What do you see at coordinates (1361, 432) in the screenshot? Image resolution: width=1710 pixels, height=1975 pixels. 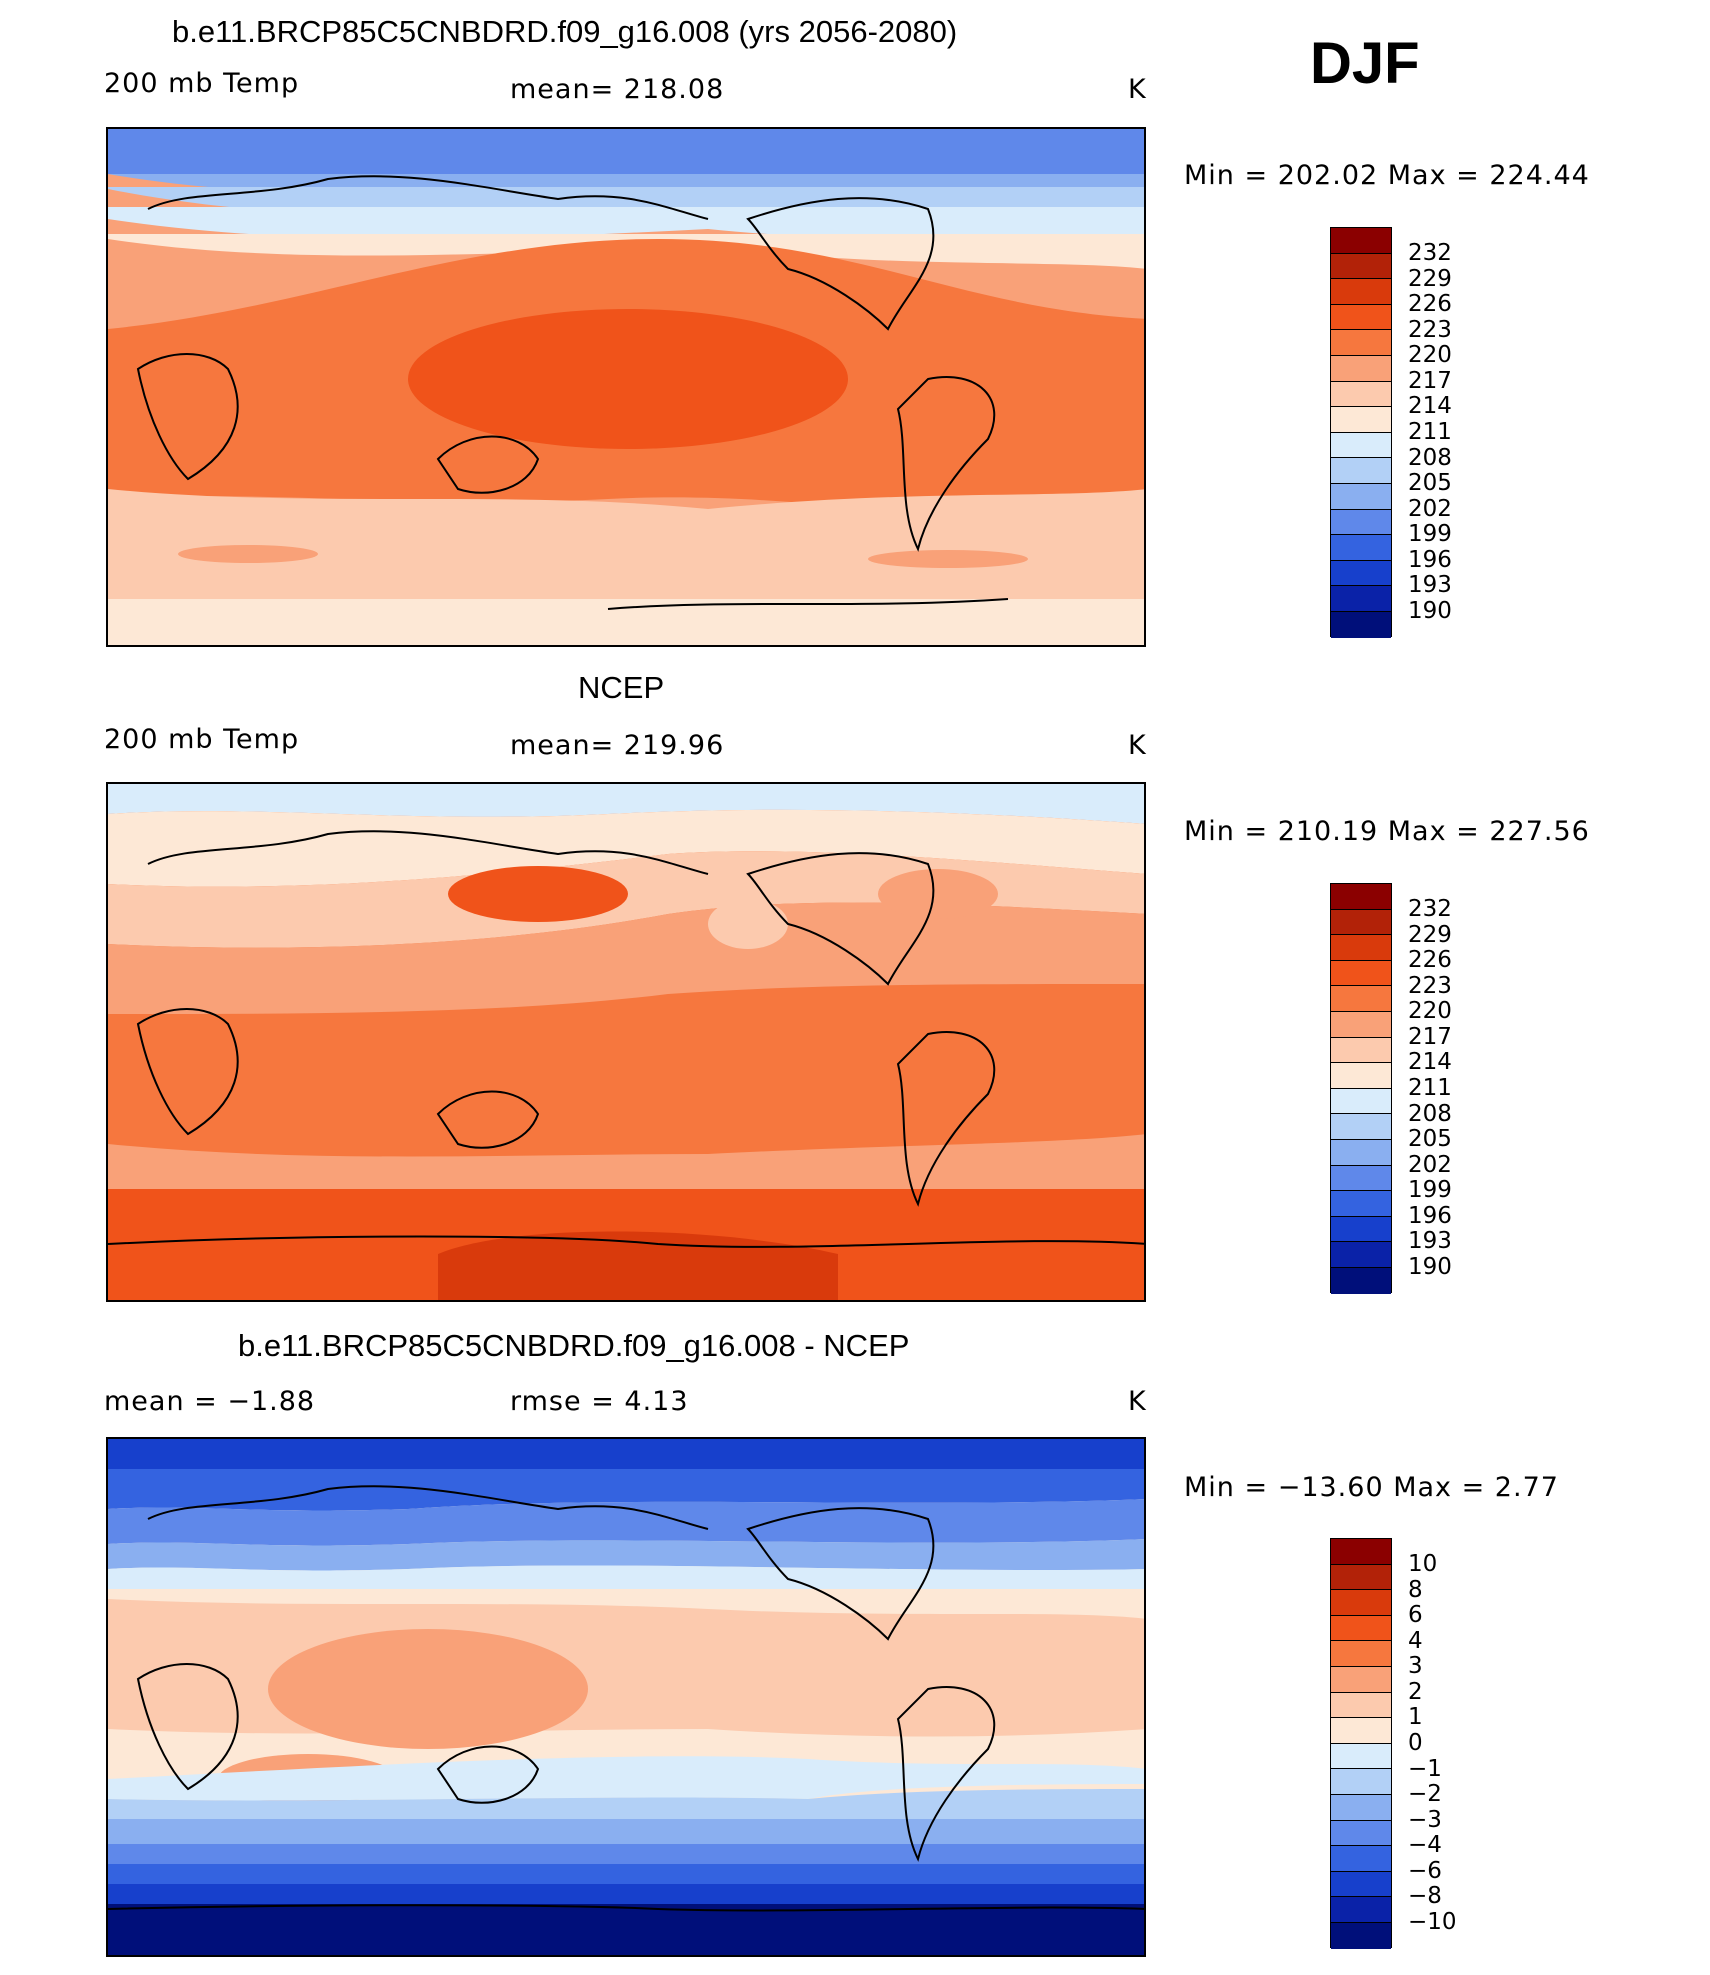 I see `panel-1-colorbar` at bounding box center [1361, 432].